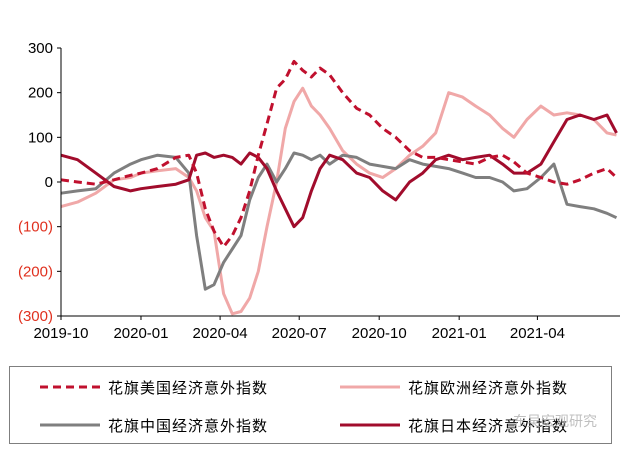 This screenshot has height=451, width=625. Describe the element at coordinates (488, 425) in the screenshot. I see `legend-label-japan: 花旗日本经济意外指数` at that location.